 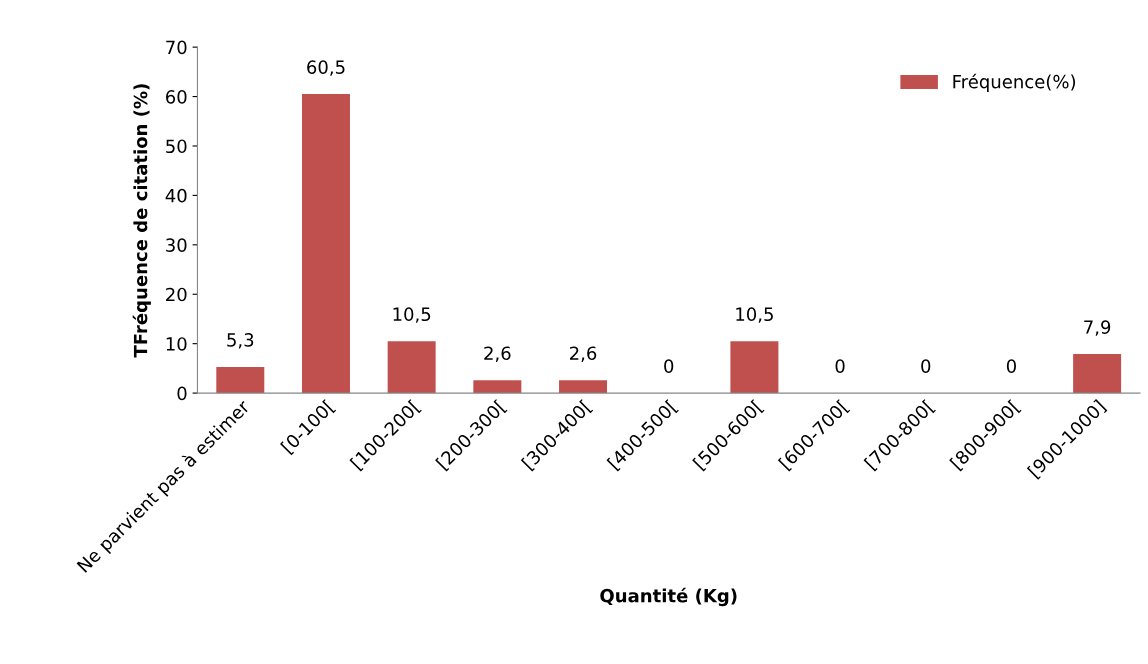 I want to click on x-axis-title: Quantité (Kg), so click(x=668, y=597).